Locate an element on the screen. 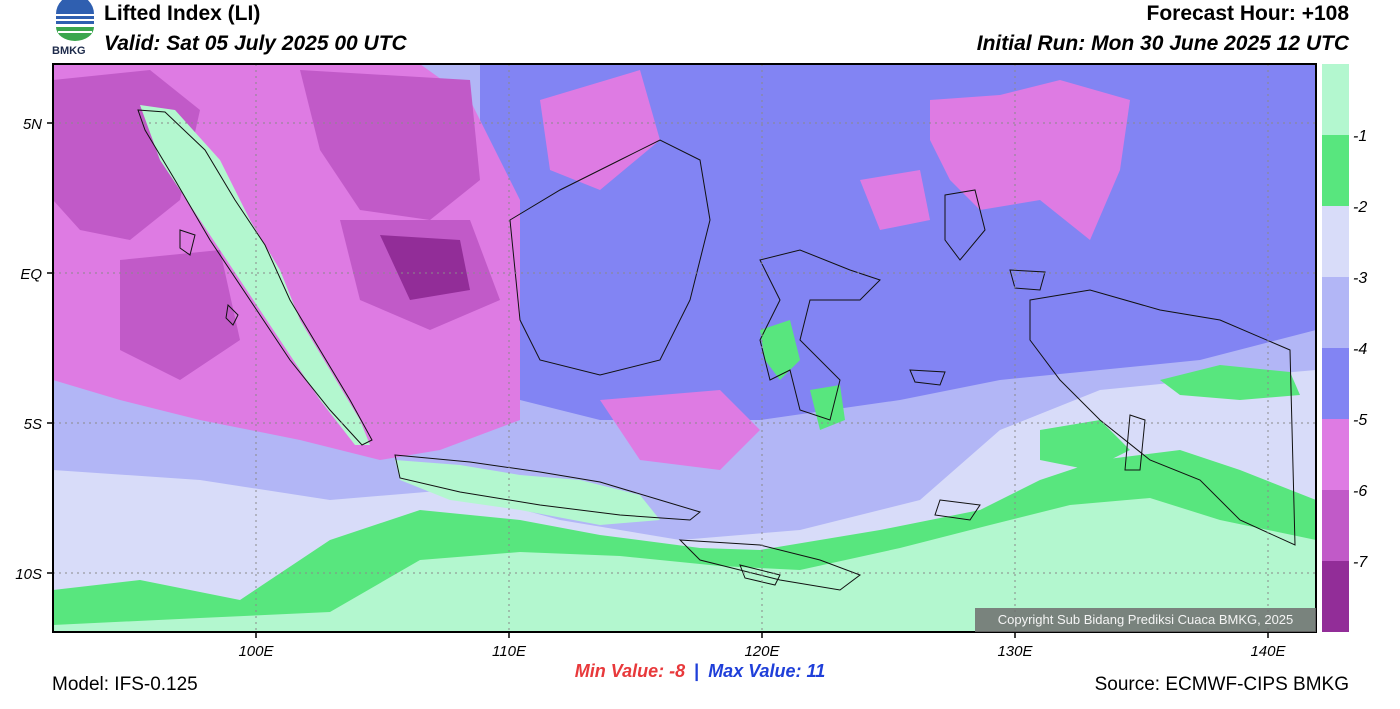  min-value: Min Value: -8 is located at coordinates (630, 671).